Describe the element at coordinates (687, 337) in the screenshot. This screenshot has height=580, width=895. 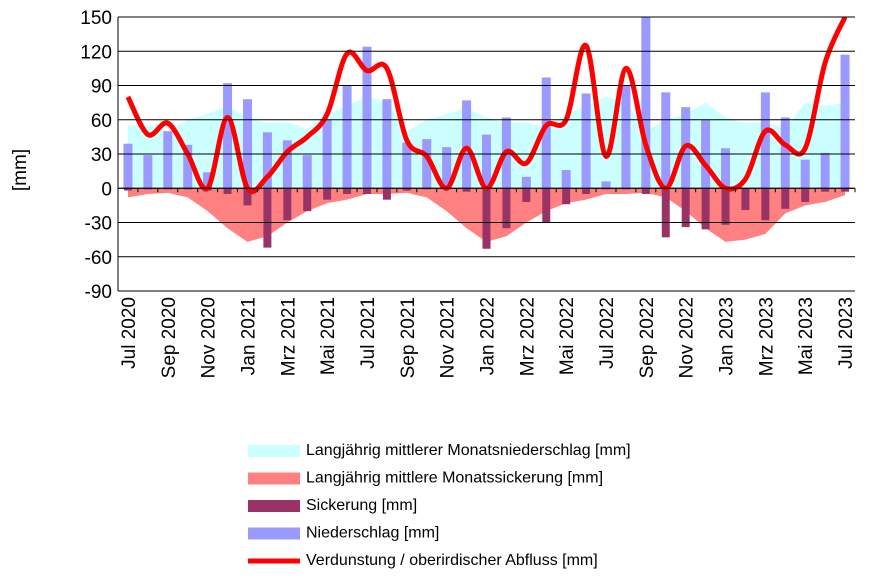
I see `x-tick-label: Nov 2022` at that location.